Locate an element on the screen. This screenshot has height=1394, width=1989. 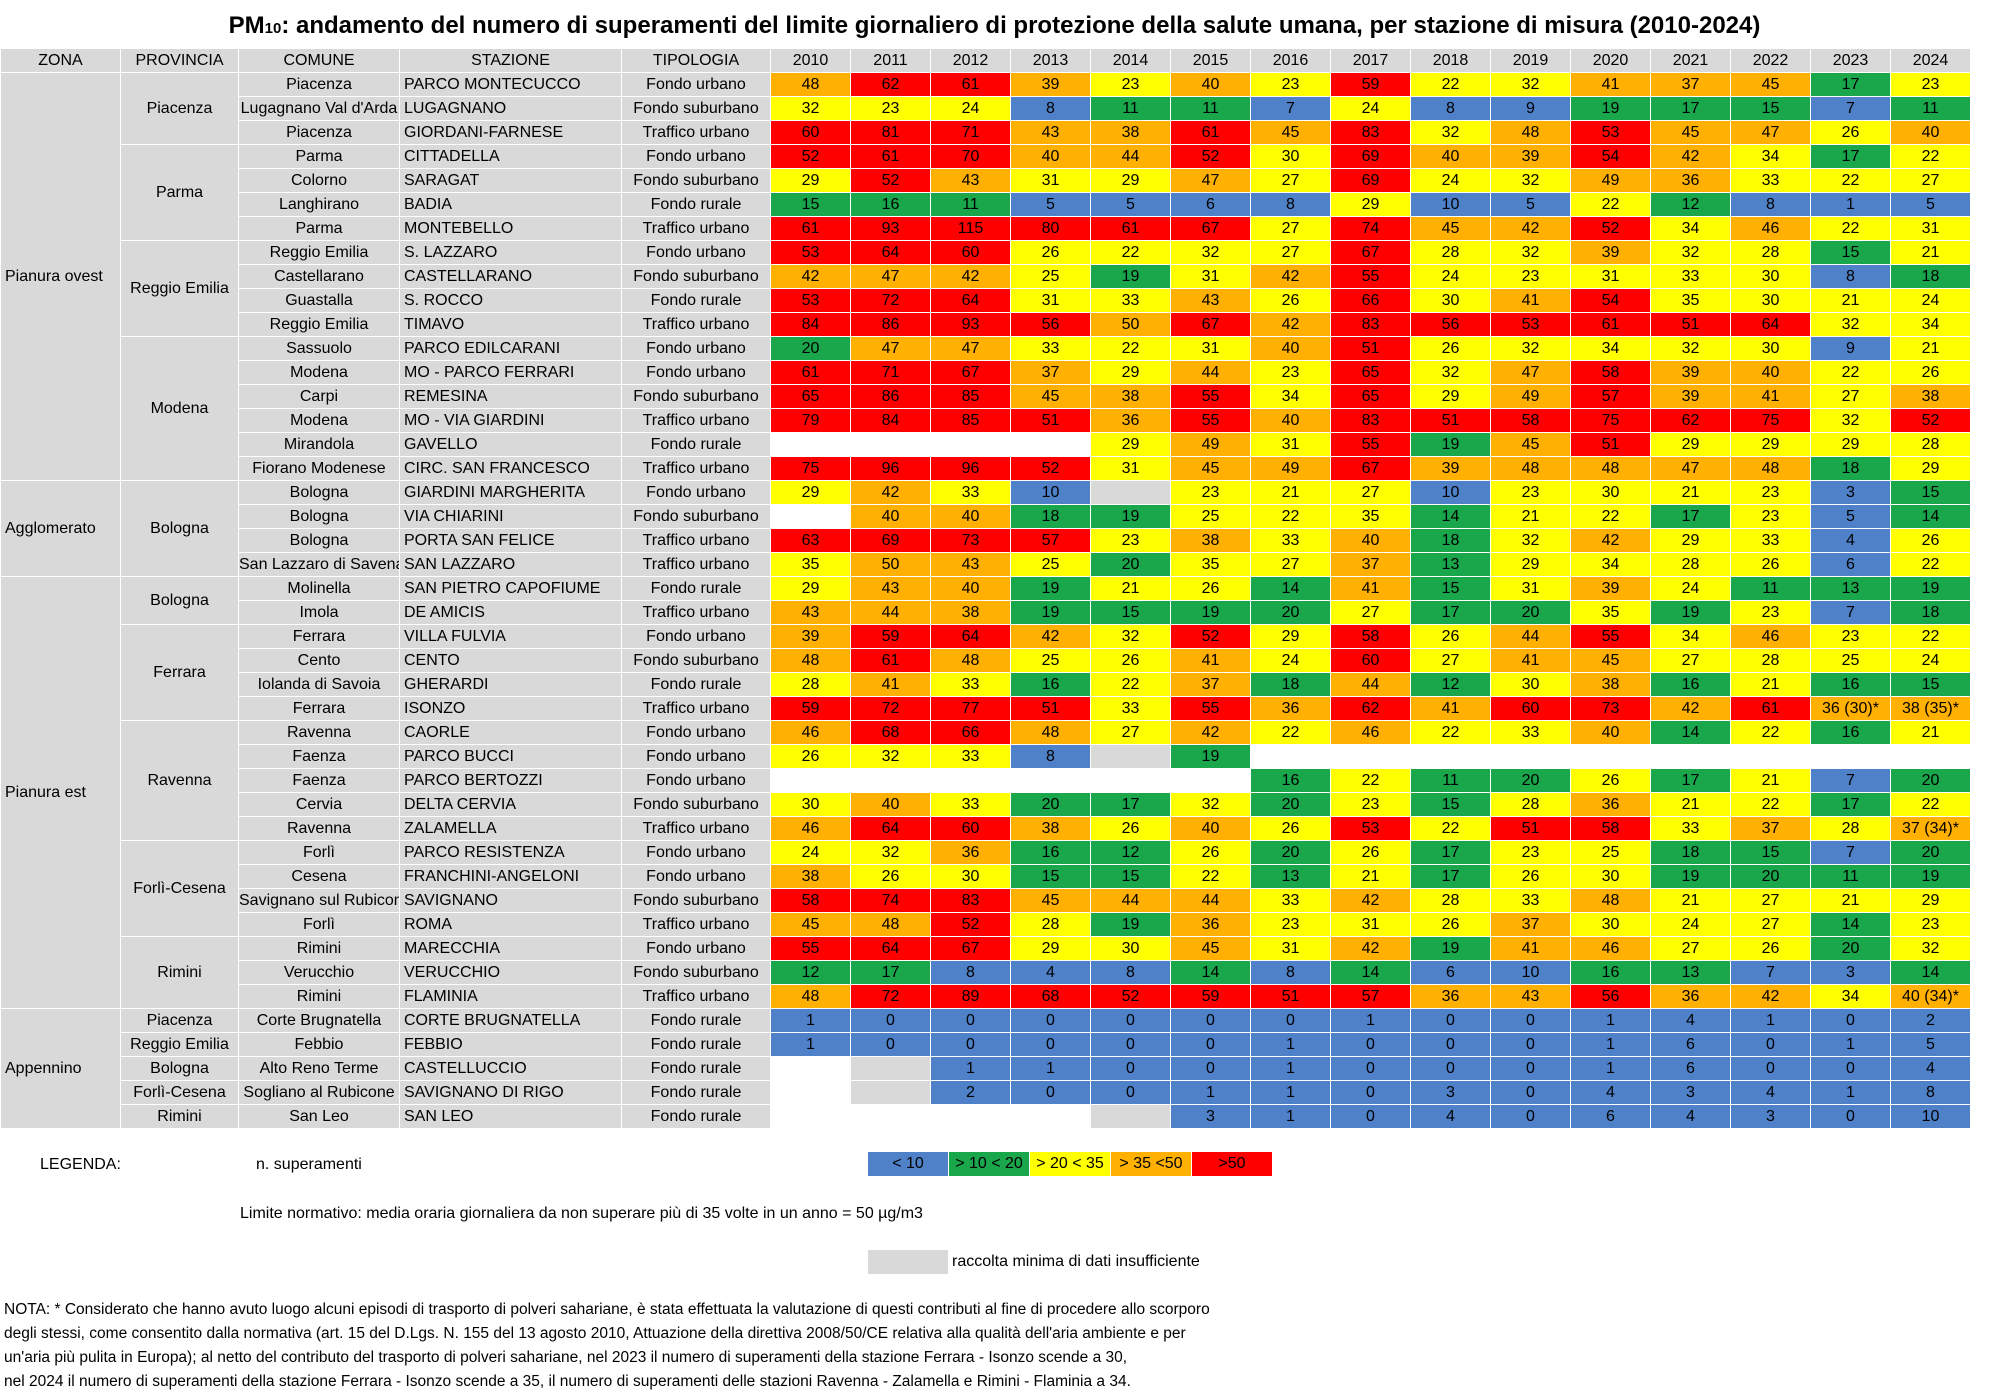
value-cell: 20 is located at coordinates (1290, 612).